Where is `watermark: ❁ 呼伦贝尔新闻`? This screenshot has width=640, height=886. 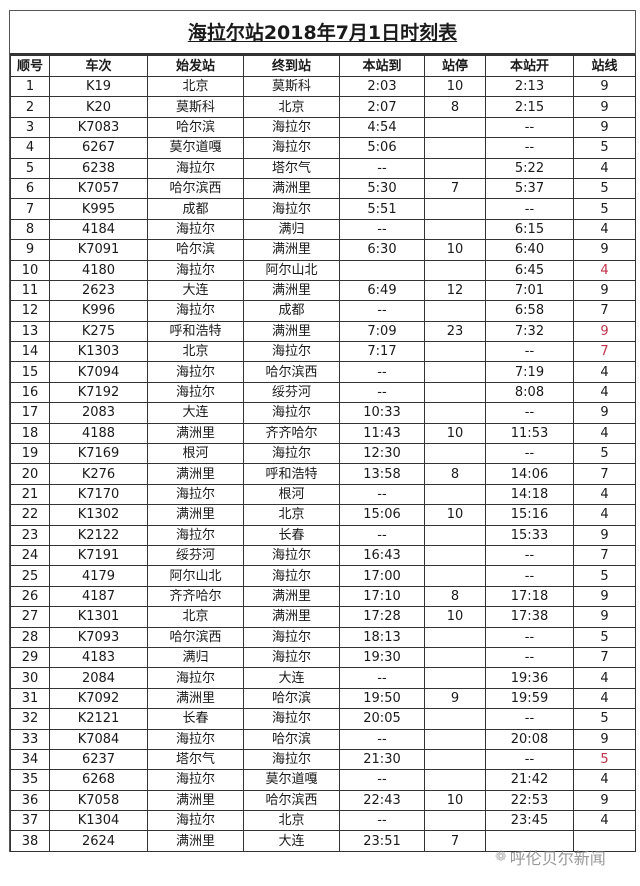
watermark: ❁ 呼伦贝尔新闻 is located at coordinates (550, 857).